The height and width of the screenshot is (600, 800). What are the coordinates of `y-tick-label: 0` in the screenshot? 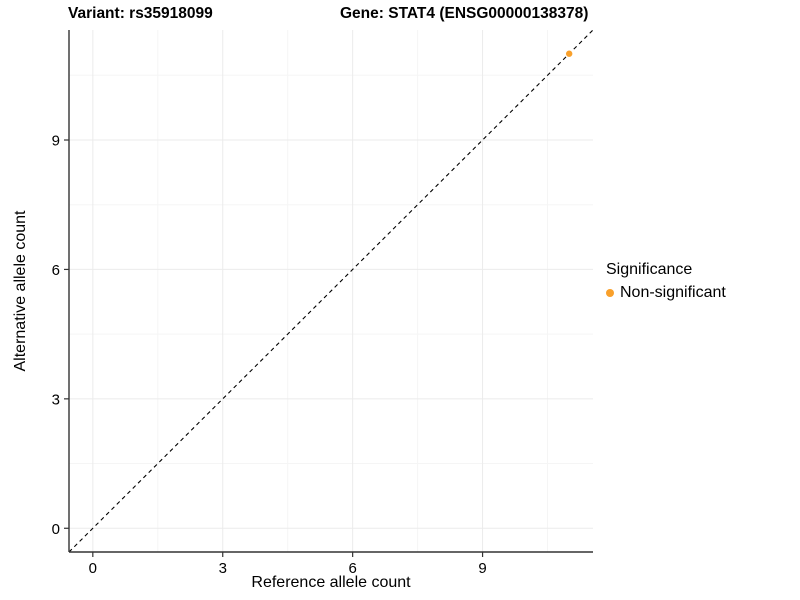 It's located at (56, 529).